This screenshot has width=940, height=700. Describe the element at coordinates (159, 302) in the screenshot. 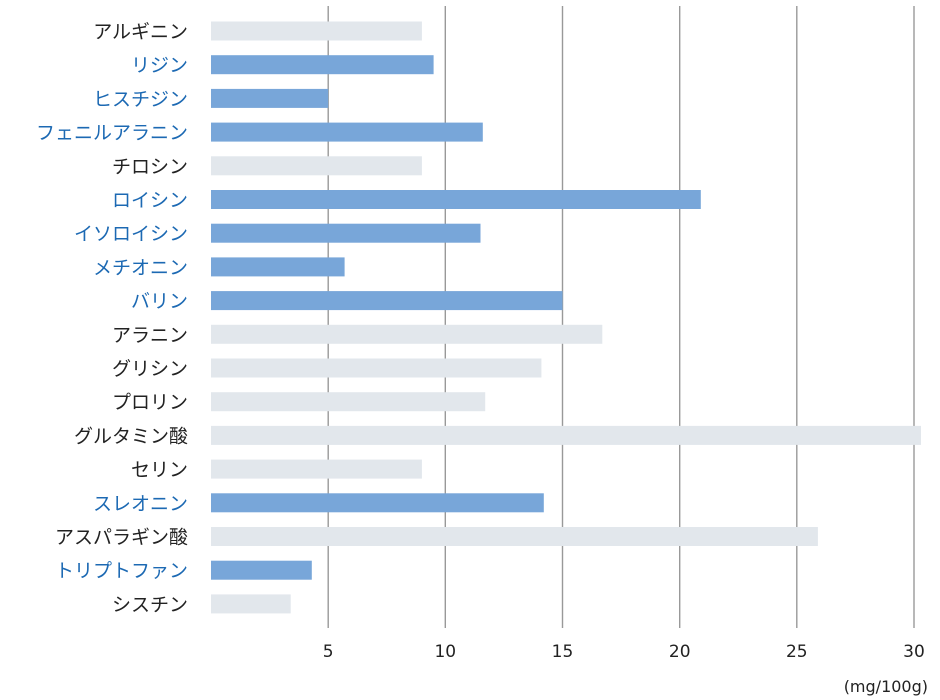

I see `category-label-8: バリン` at that location.